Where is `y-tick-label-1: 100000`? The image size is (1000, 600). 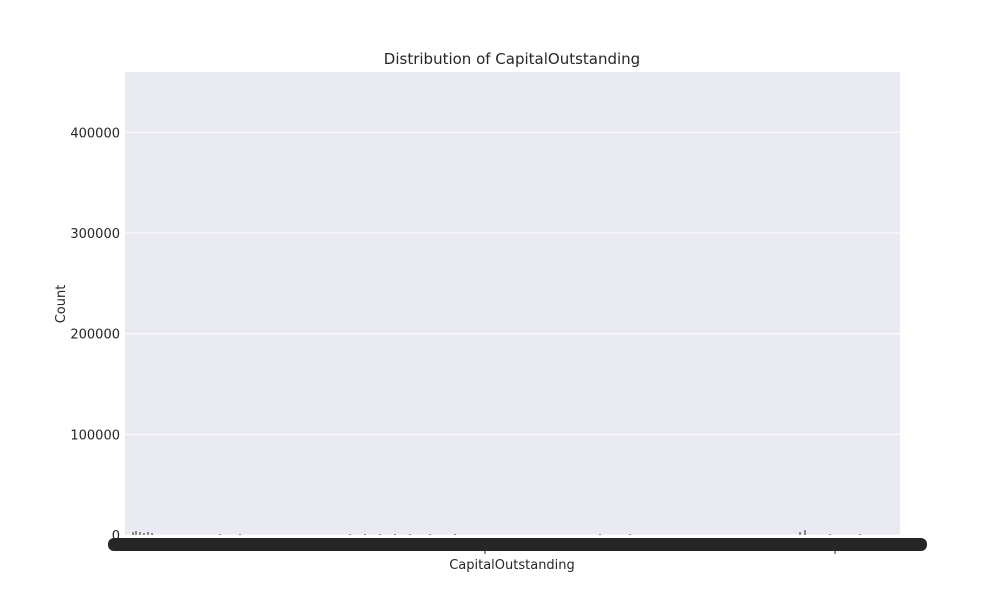
y-tick-label-1: 100000 is located at coordinates (95, 435).